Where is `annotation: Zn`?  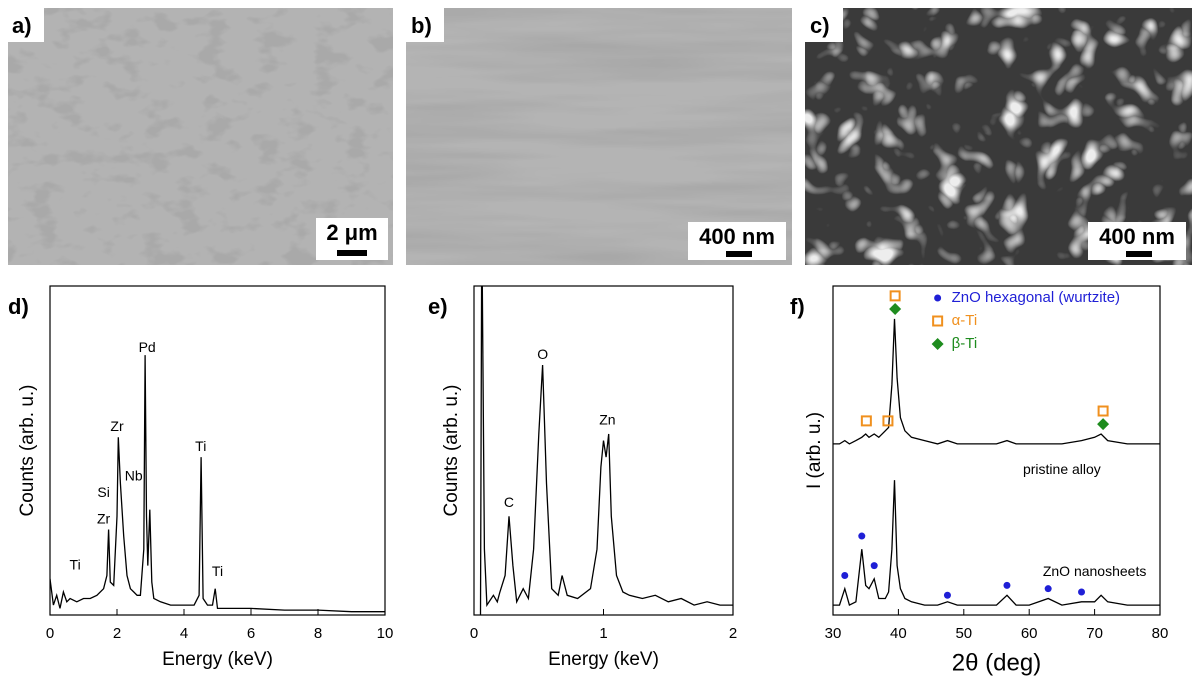
annotation: Zn is located at coordinates (607, 420).